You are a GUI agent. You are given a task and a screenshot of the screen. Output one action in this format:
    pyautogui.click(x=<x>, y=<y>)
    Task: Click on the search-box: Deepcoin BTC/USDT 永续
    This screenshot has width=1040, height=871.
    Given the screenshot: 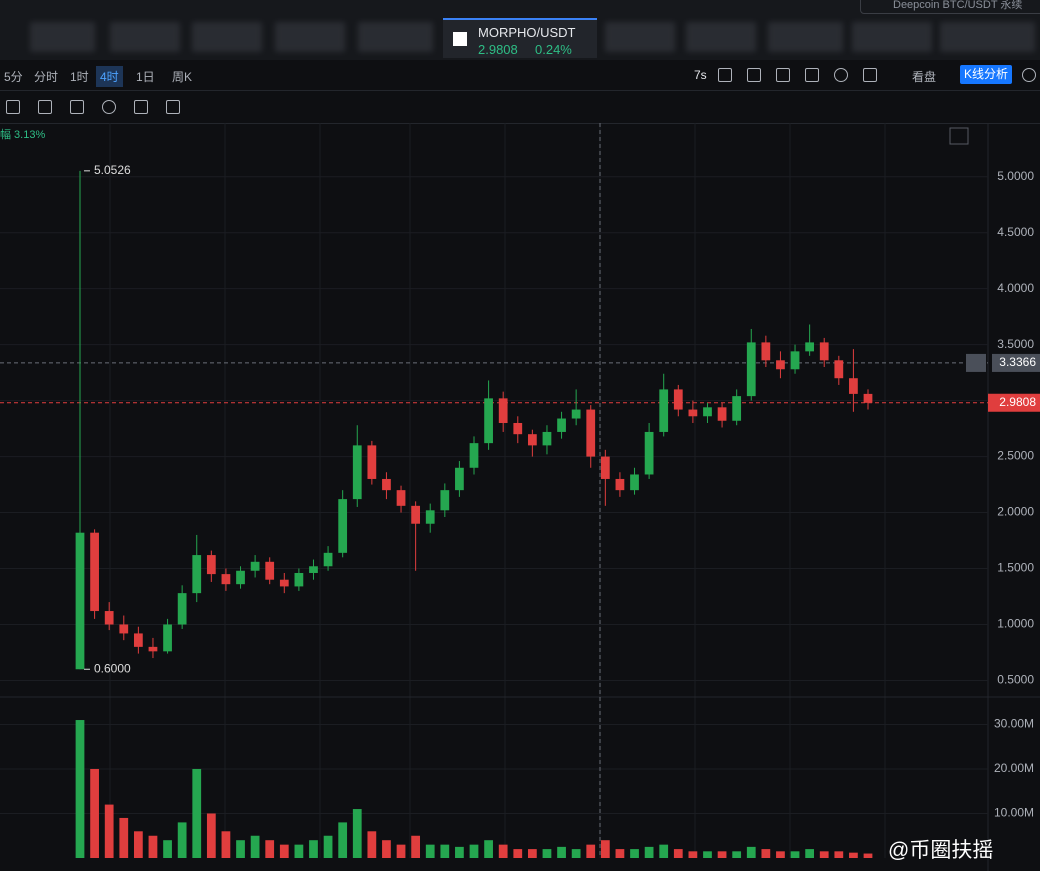 What is the action you would take?
    pyautogui.click(x=950, y=7)
    